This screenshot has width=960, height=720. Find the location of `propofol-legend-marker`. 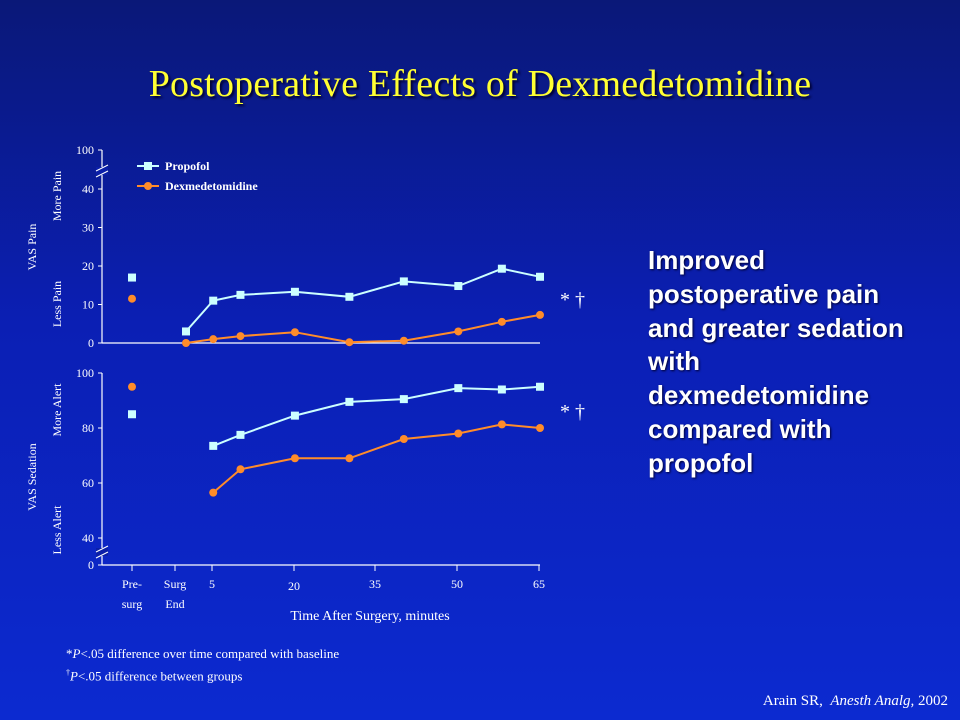

propofol-legend-marker is located at coordinates (148, 166).